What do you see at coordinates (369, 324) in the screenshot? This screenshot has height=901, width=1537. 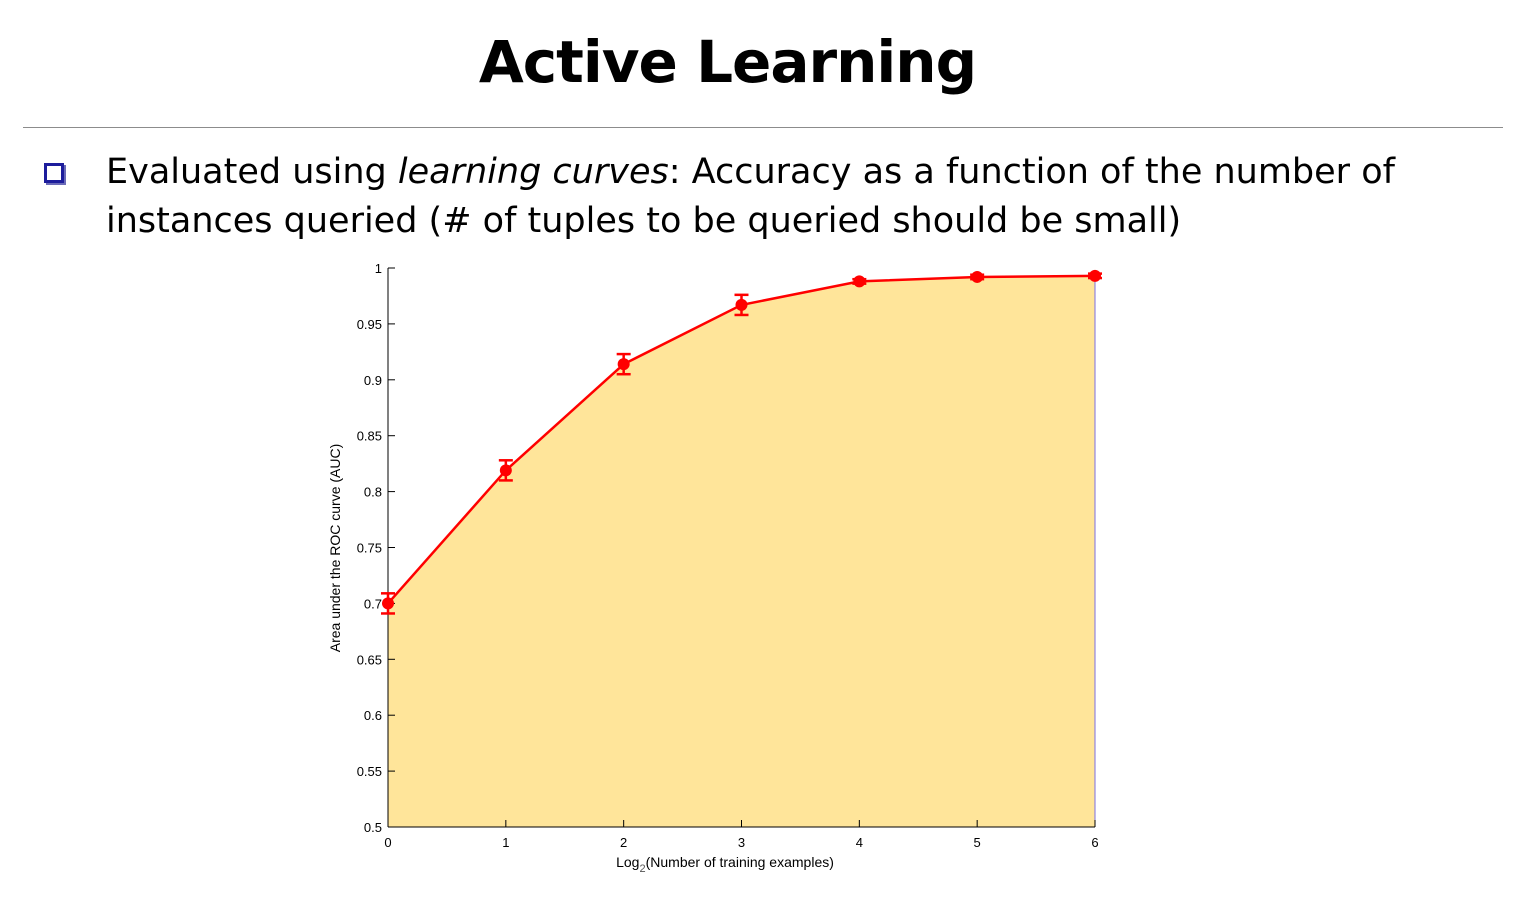 I see `y-tick-label: 0.95` at bounding box center [369, 324].